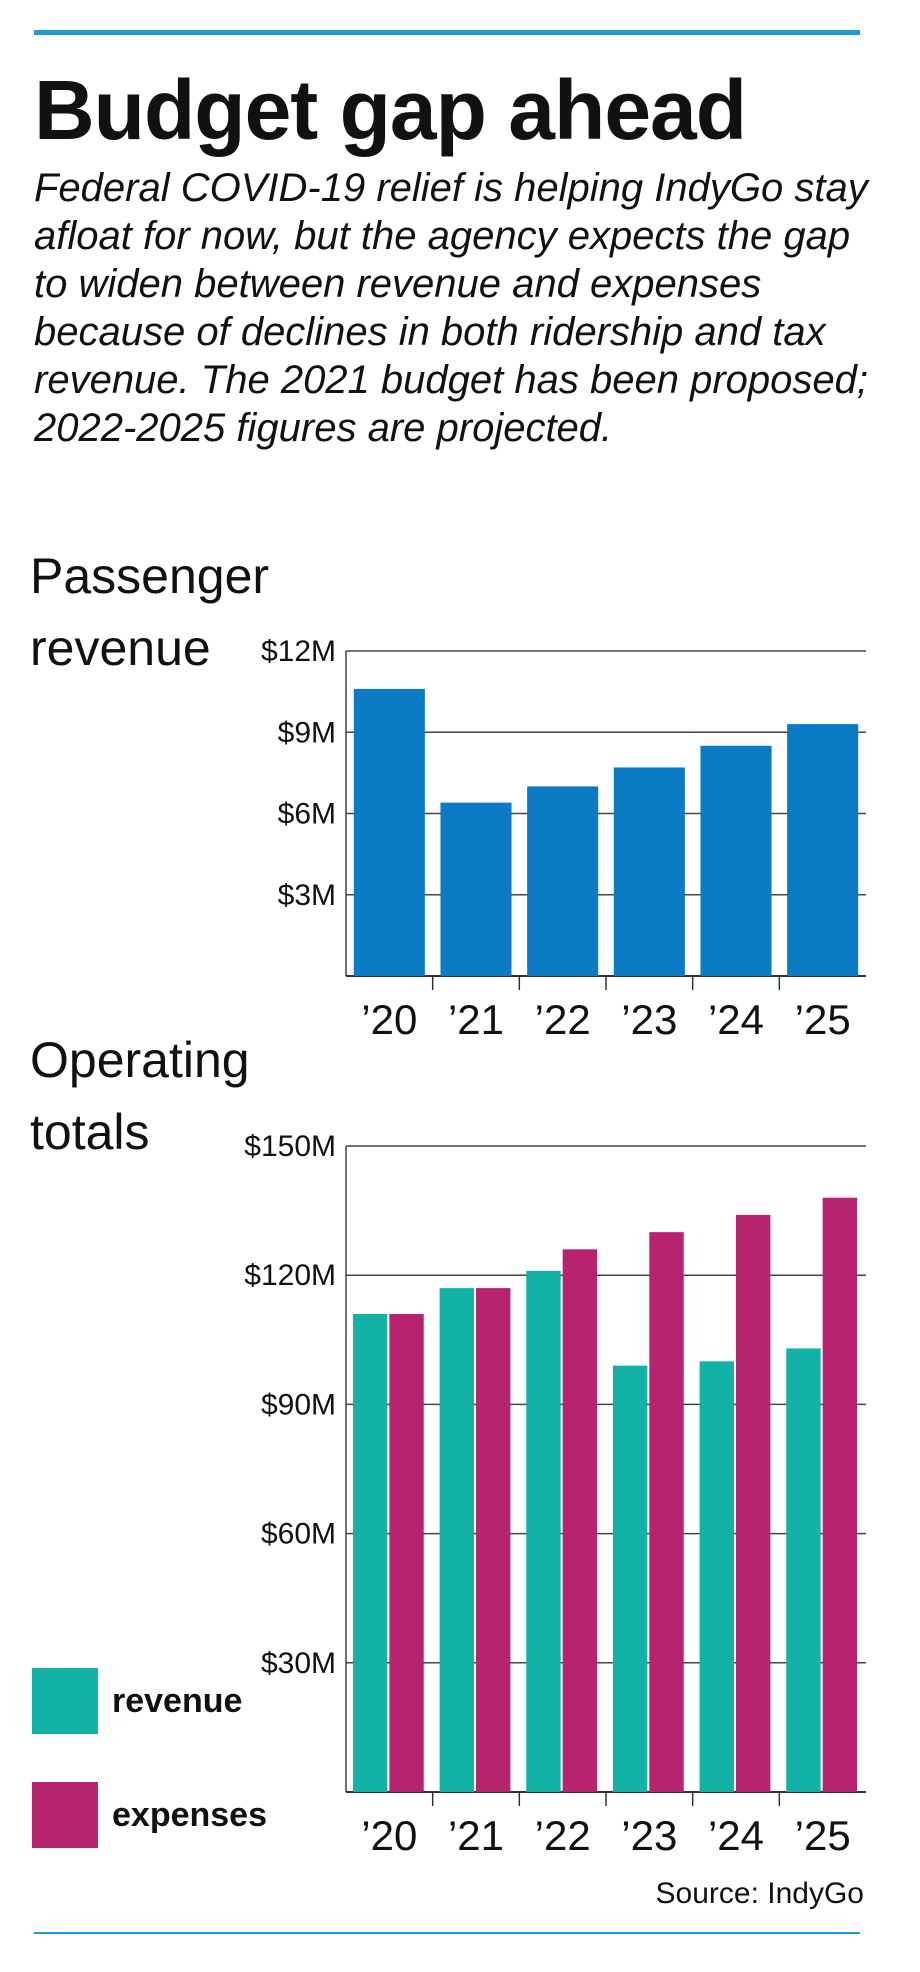 The height and width of the screenshot is (1972, 920). What do you see at coordinates (298, 651) in the screenshot?
I see `y-tick-label: $12M` at bounding box center [298, 651].